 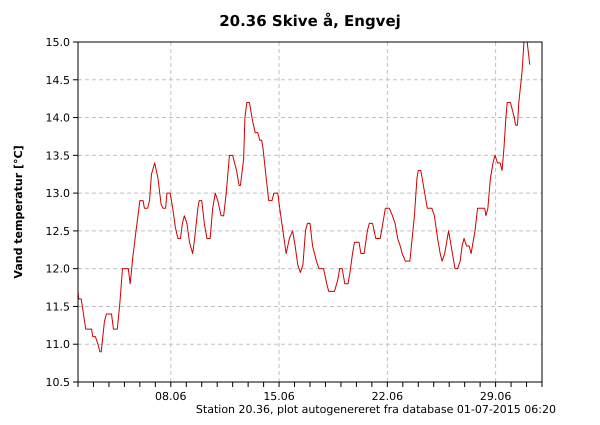 I want to click on y-axis-title: Vand temperatur [°C], so click(x=18, y=212).